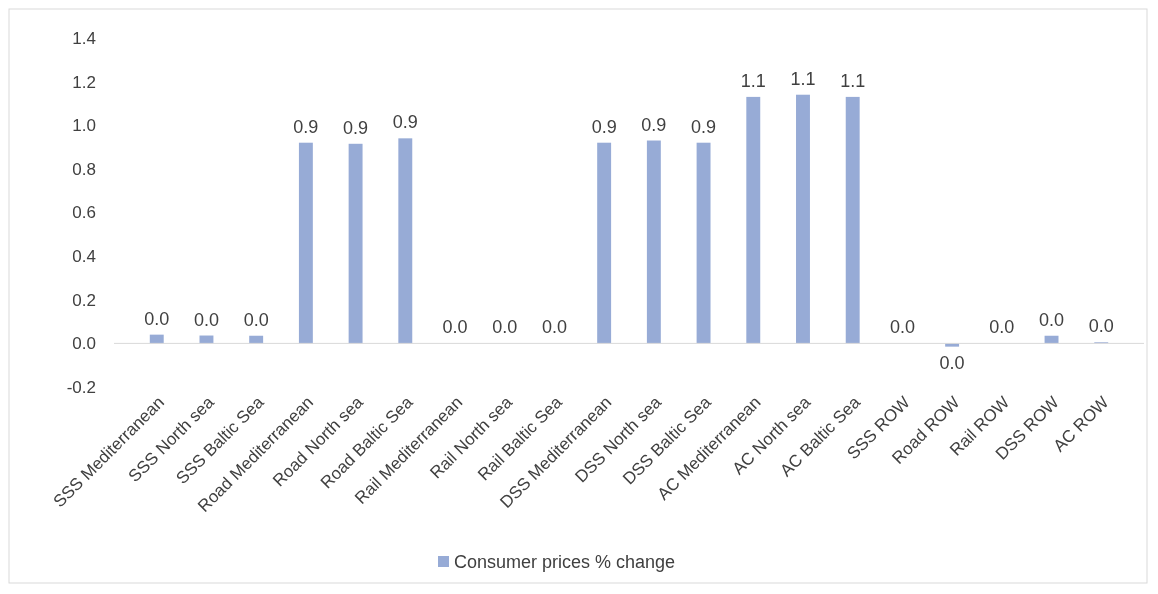  I want to click on y-tick-label: 0.0, so click(84, 344).